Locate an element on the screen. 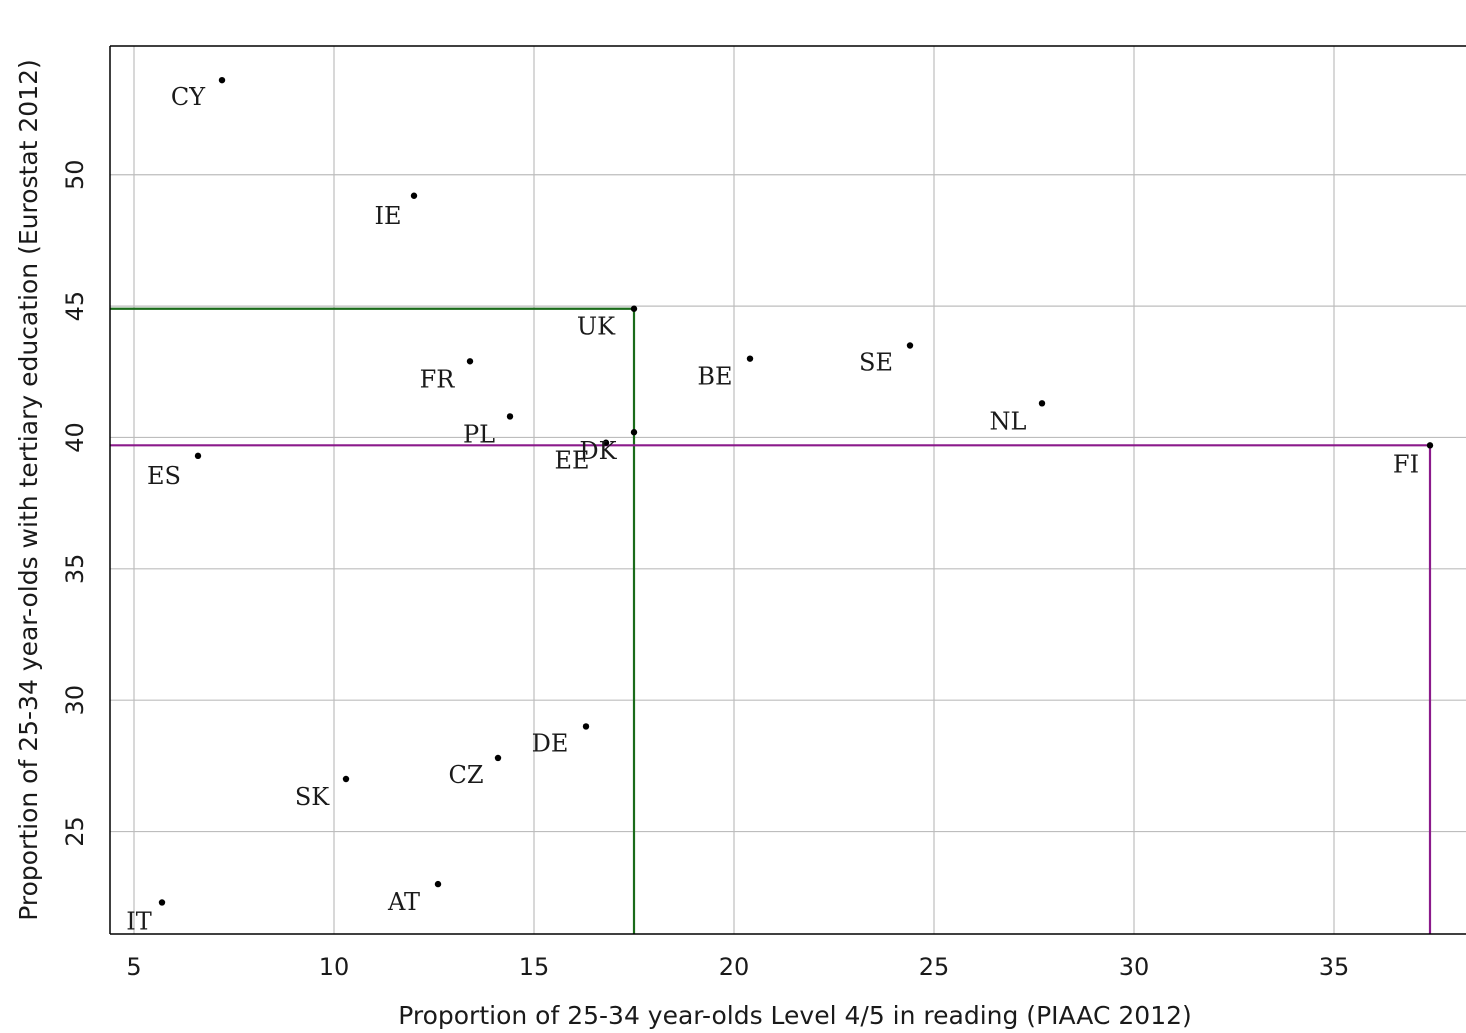 The image size is (1466, 1033). data-point-fr is located at coordinates (470, 361).